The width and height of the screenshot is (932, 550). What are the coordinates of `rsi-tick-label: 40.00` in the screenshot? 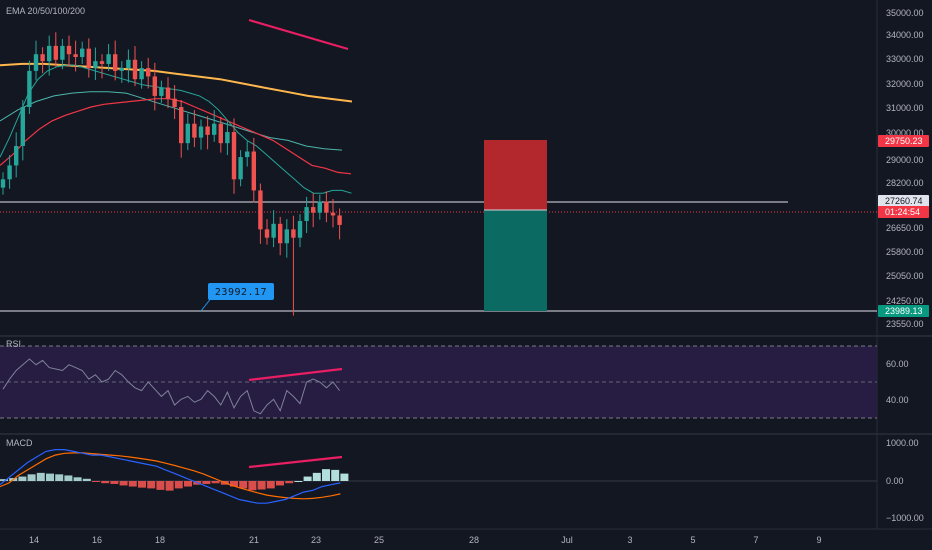 It's located at (897, 400).